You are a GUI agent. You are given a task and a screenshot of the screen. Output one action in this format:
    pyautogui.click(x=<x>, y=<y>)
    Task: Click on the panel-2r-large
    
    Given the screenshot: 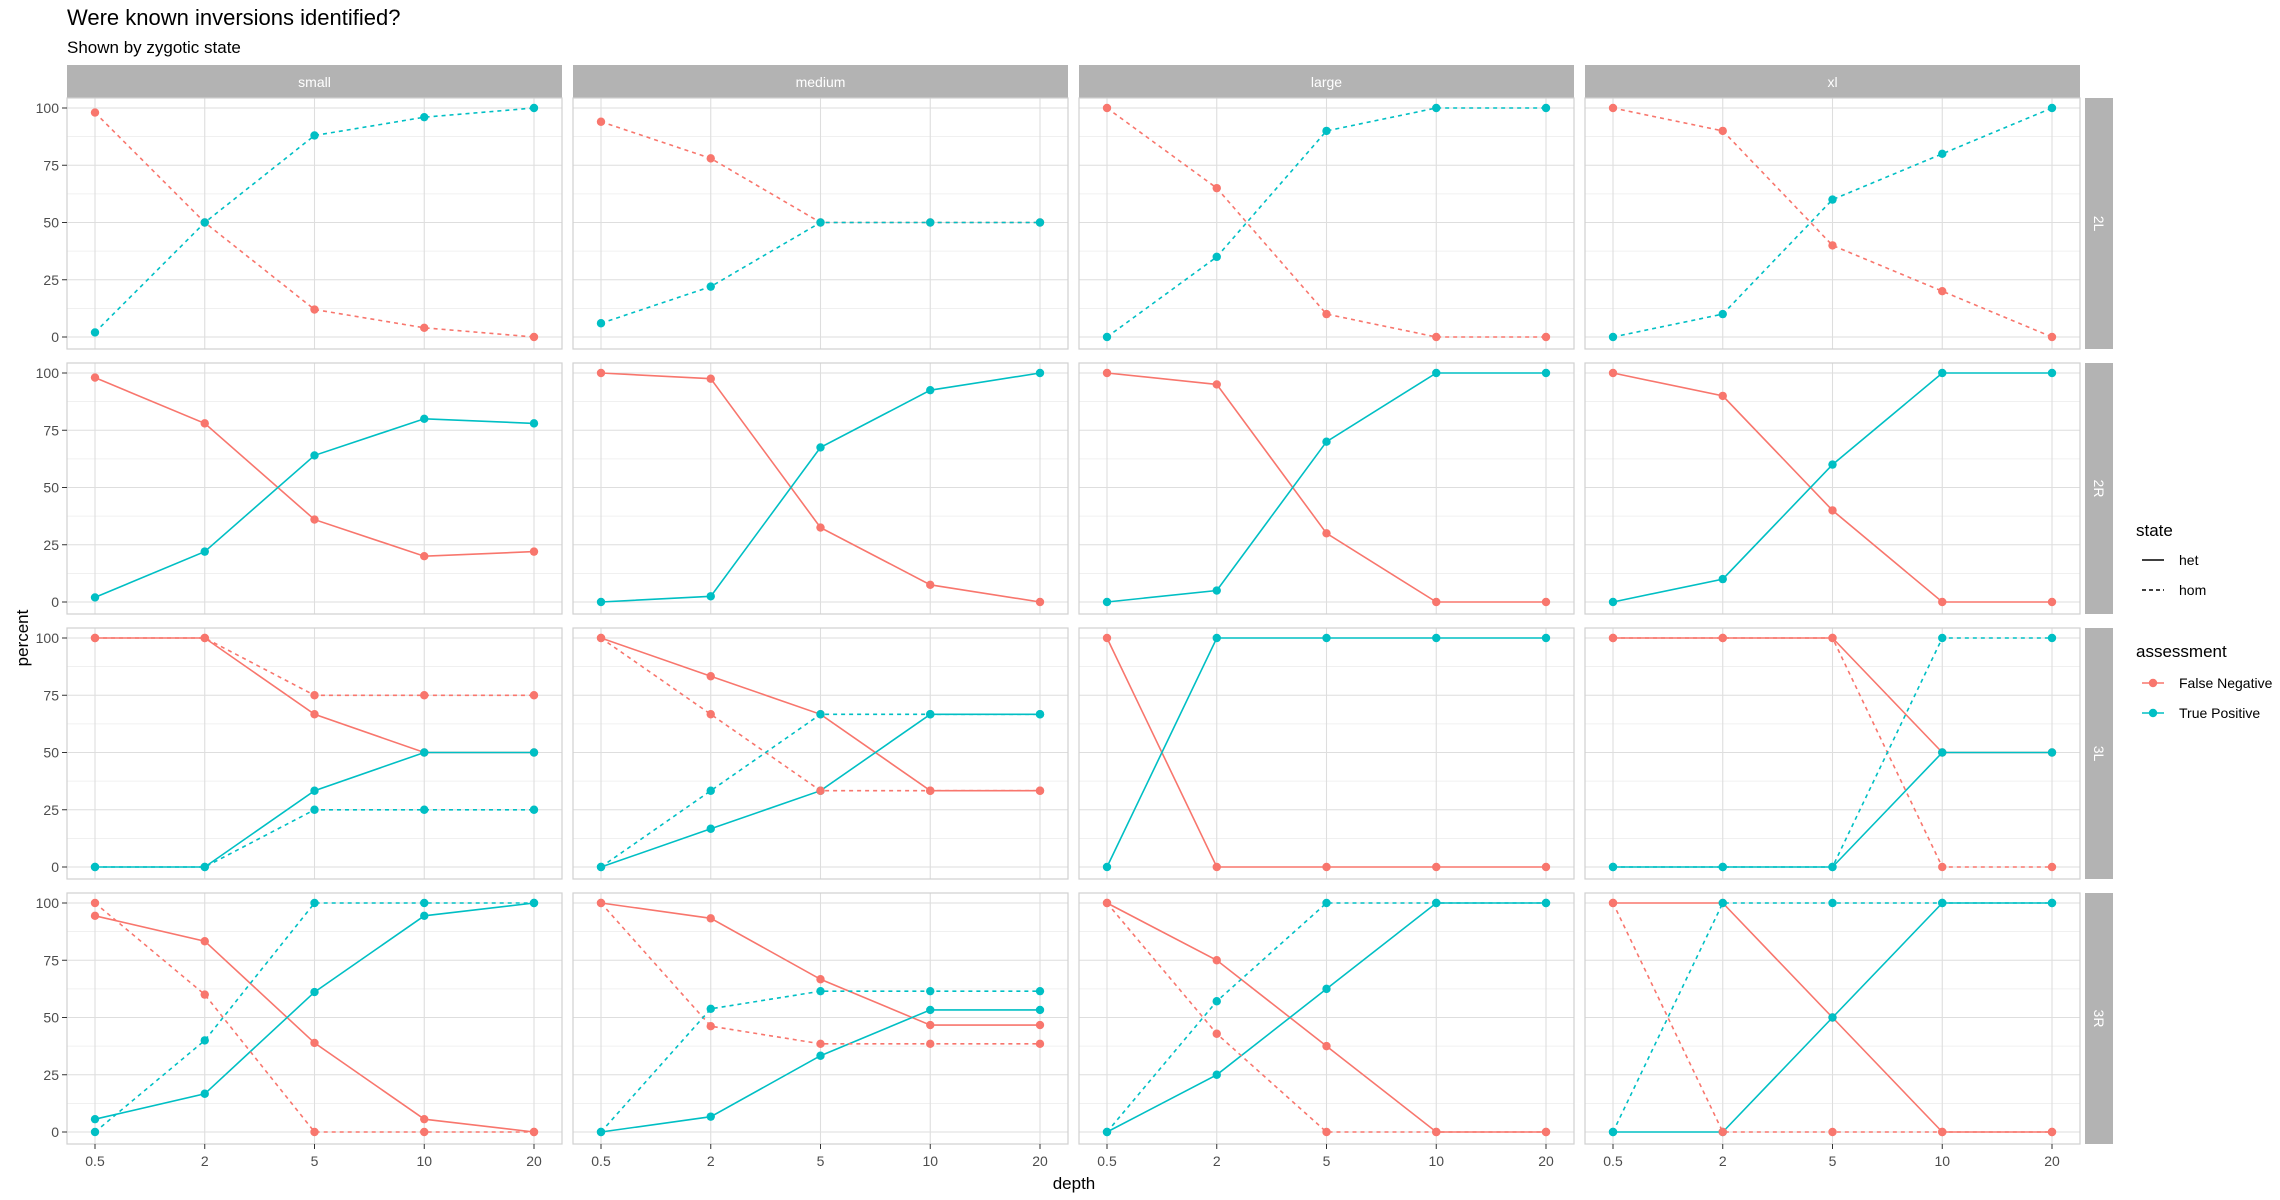 What is the action you would take?
    pyautogui.click(x=1326, y=488)
    